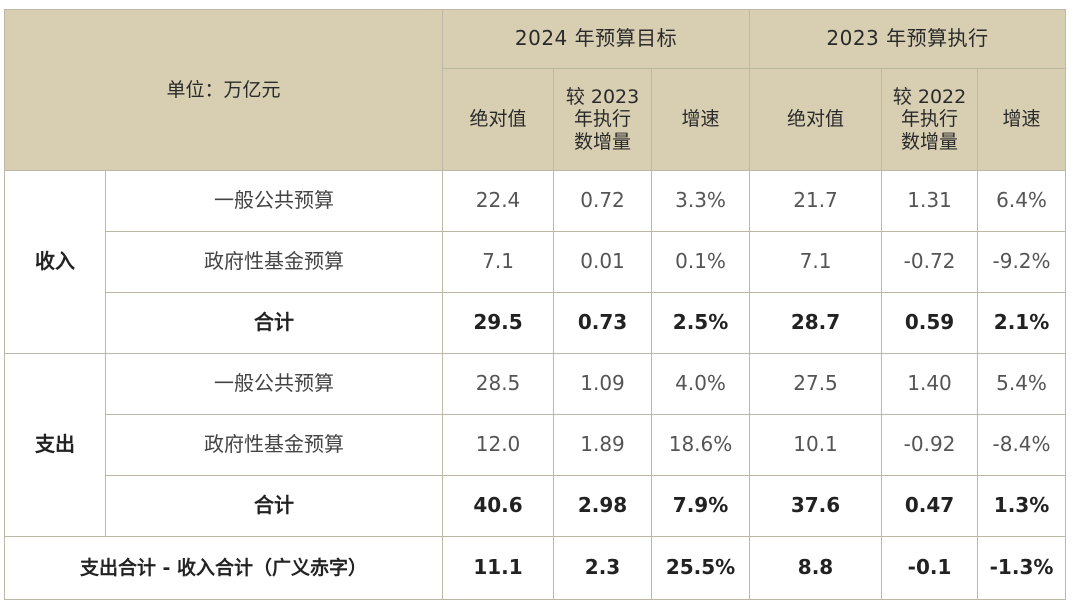 This screenshot has height=615, width=1080. Describe the element at coordinates (498, 119) in the screenshot. I see `col-2024-absolute: 绝对值` at that location.